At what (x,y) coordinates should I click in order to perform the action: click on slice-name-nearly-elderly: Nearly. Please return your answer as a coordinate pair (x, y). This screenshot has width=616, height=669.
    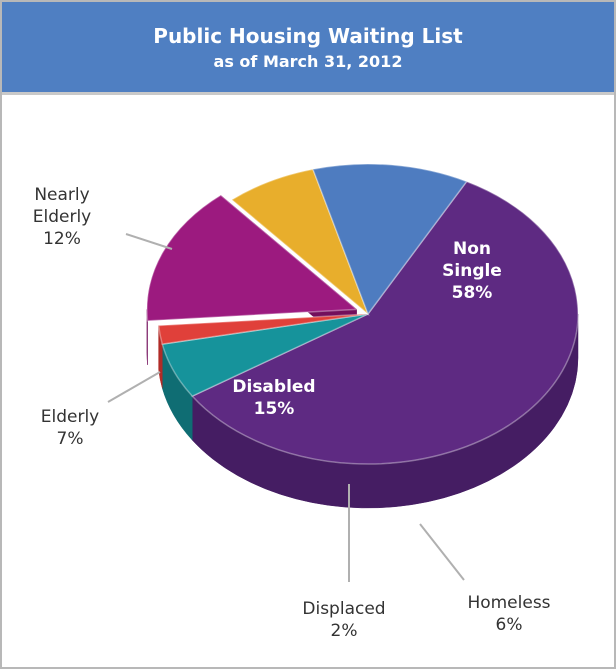
    Looking at the image, I should click on (61, 195).